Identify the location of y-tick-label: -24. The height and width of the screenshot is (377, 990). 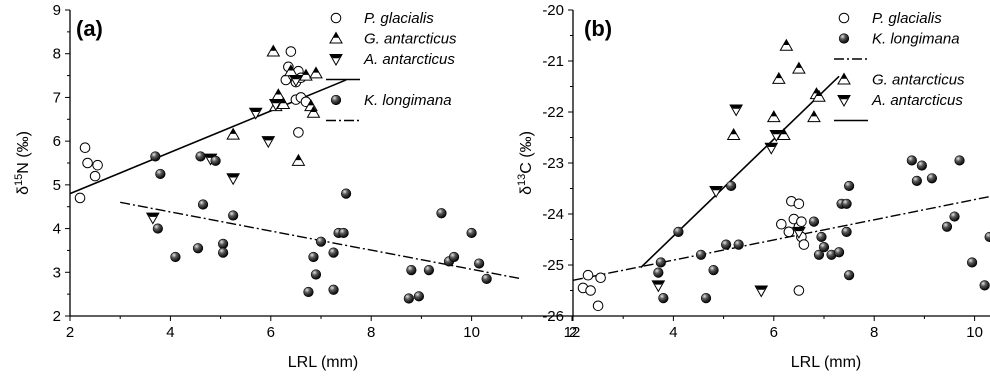
(553, 214).